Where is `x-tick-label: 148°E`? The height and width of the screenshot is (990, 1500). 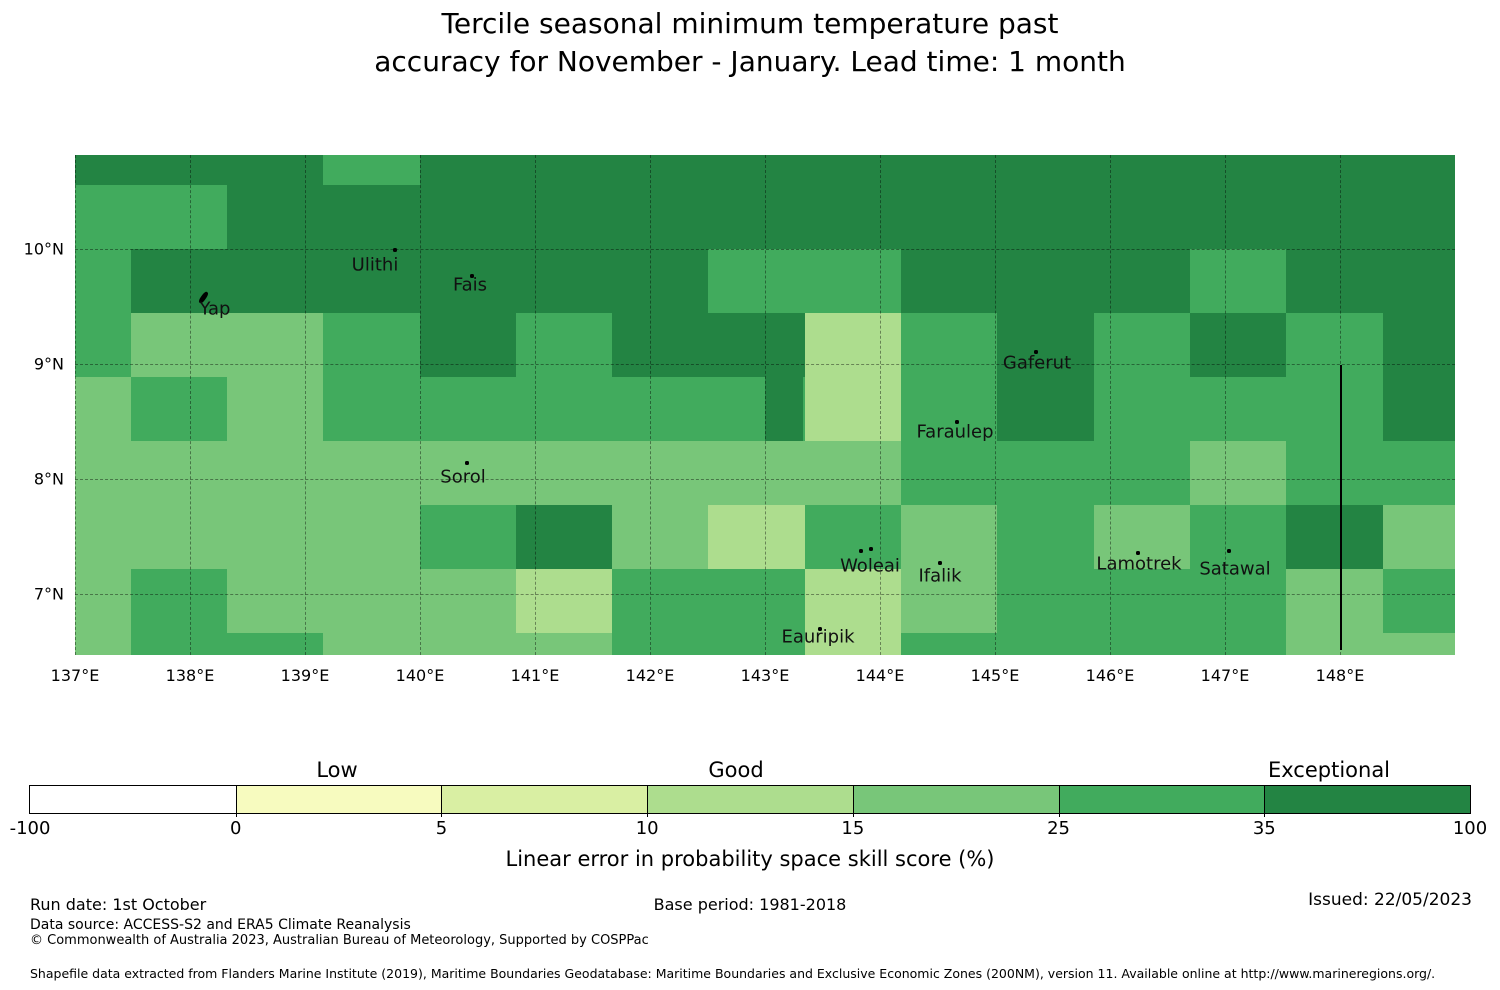 x-tick-label: 148°E is located at coordinates (1340, 675).